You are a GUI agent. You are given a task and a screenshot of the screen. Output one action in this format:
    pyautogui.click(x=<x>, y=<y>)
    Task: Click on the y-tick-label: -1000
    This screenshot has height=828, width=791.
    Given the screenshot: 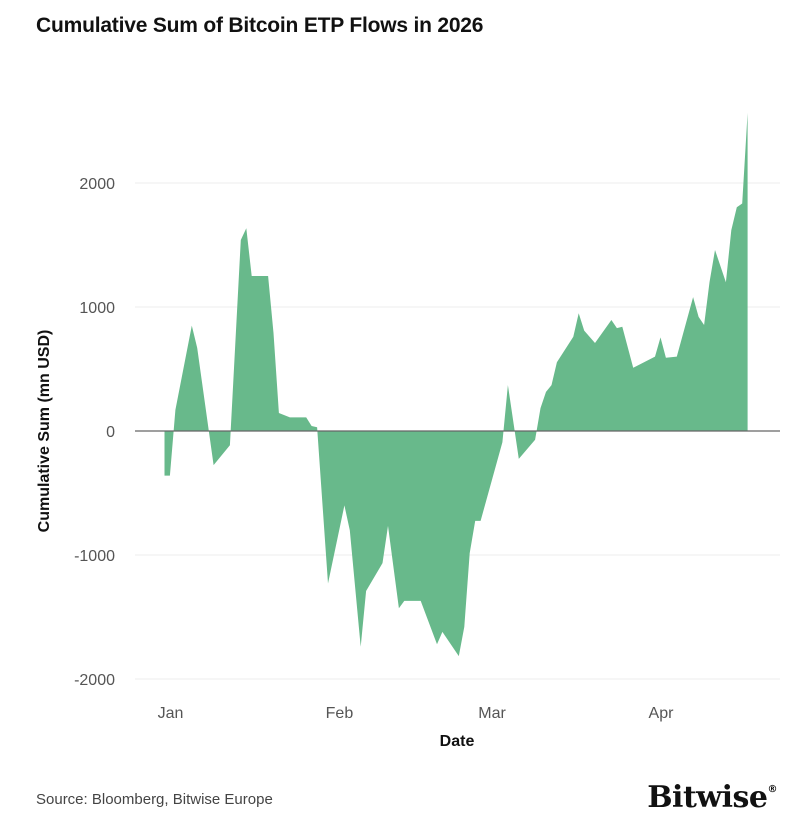 What is the action you would take?
    pyautogui.click(x=94, y=556)
    